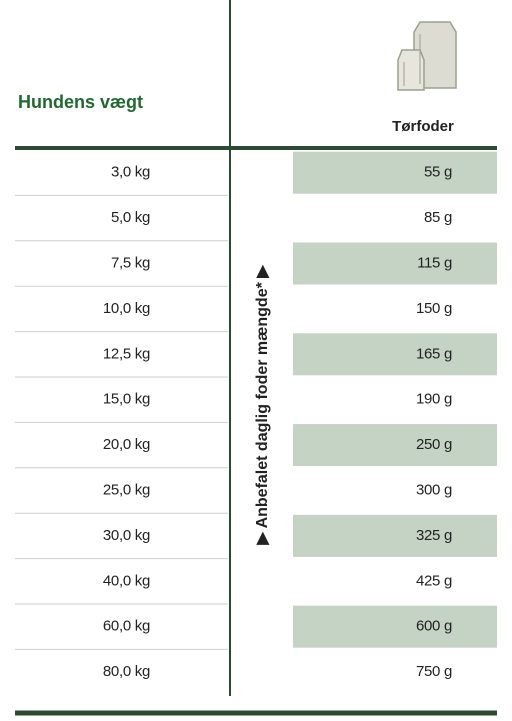 This screenshot has height=721, width=512. Describe the element at coordinates (434, 489) in the screenshot. I see `amount-cell: 300 g` at that location.